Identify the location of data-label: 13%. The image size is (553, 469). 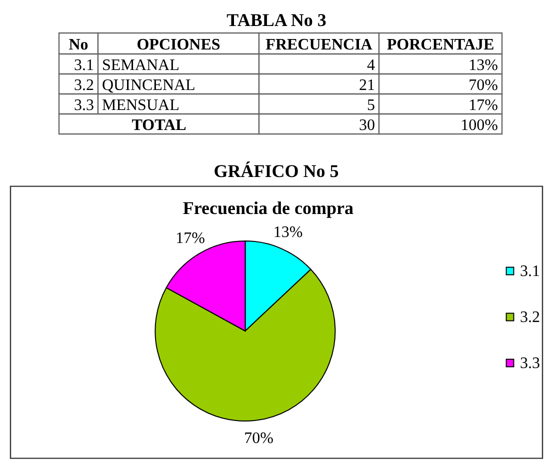
(288, 232).